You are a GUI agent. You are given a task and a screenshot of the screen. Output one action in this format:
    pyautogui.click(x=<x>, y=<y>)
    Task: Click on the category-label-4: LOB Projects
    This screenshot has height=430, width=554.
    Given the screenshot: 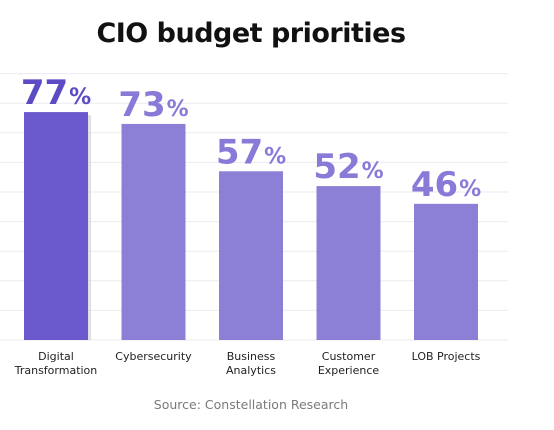 What is the action you would take?
    pyautogui.click(x=446, y=356)
    